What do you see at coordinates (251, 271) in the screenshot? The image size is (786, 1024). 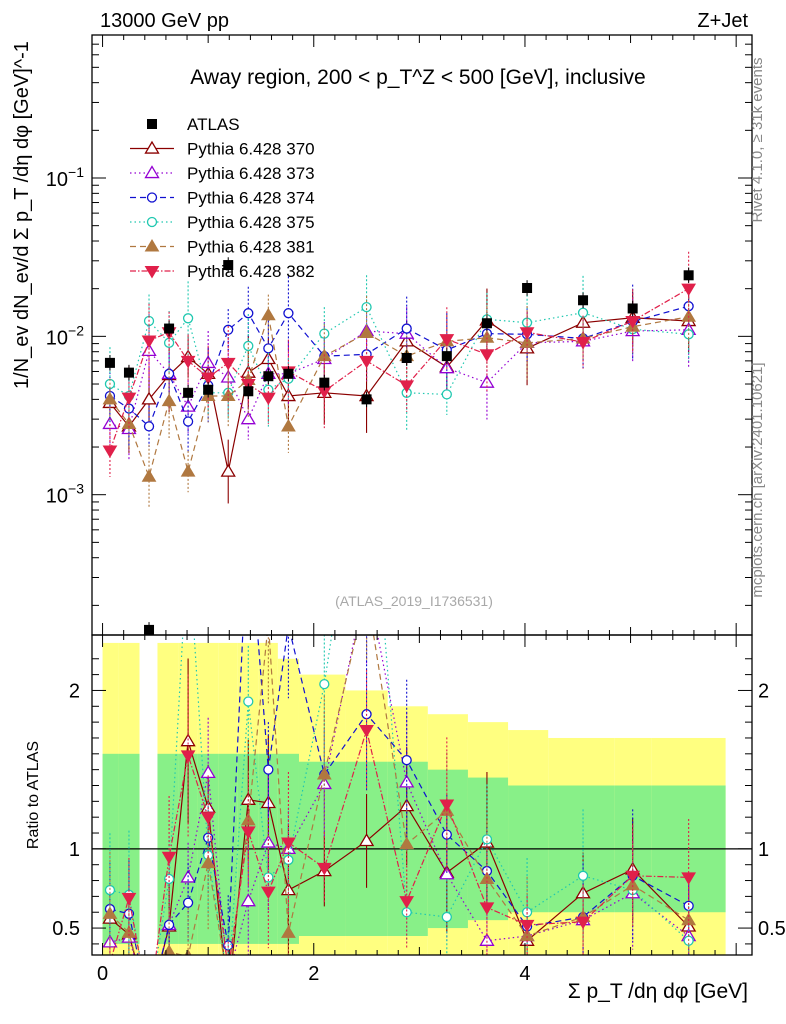 I see `legend-label: Pythia 6.428 382` at bounding box center [251, 271].